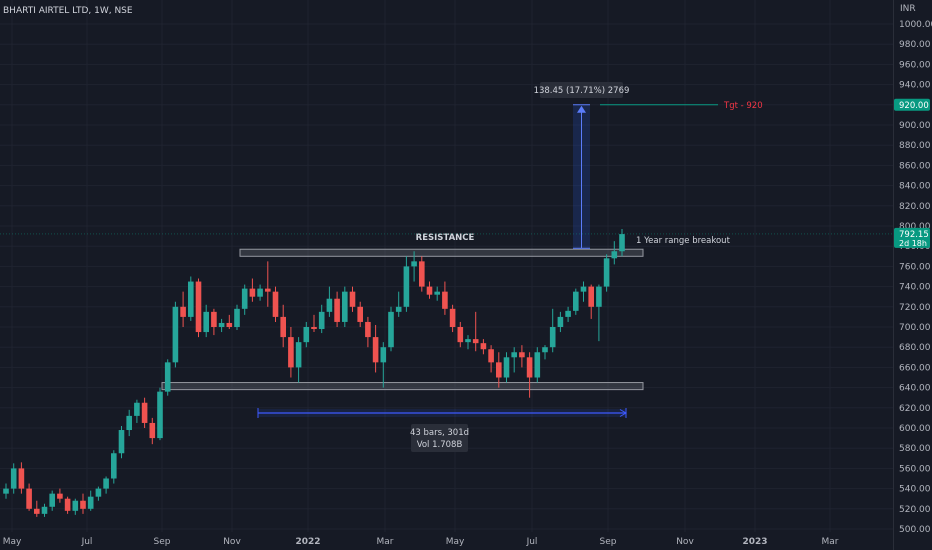 Image resolution: width=932 pixels, height=550 pixels. I want to click on price-tick-label: 820.00, so click(915, 207).